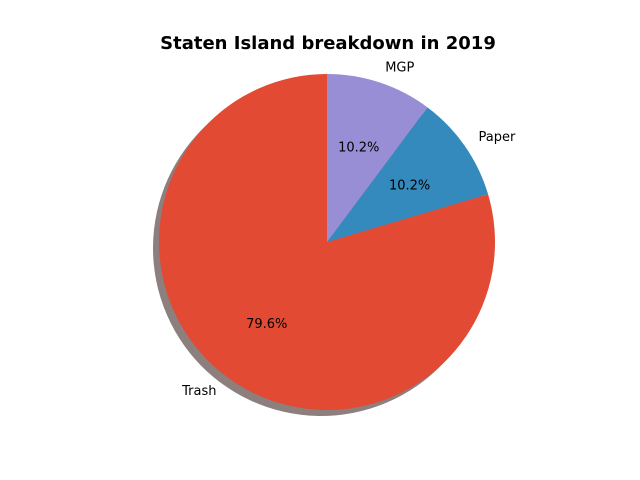 This screenshot has height=480, width=640. What do you see at coordinates (409, 185) in the screenshot?
I see `slice-percent-paper: 10.2%` at bounding box center [409, 185].